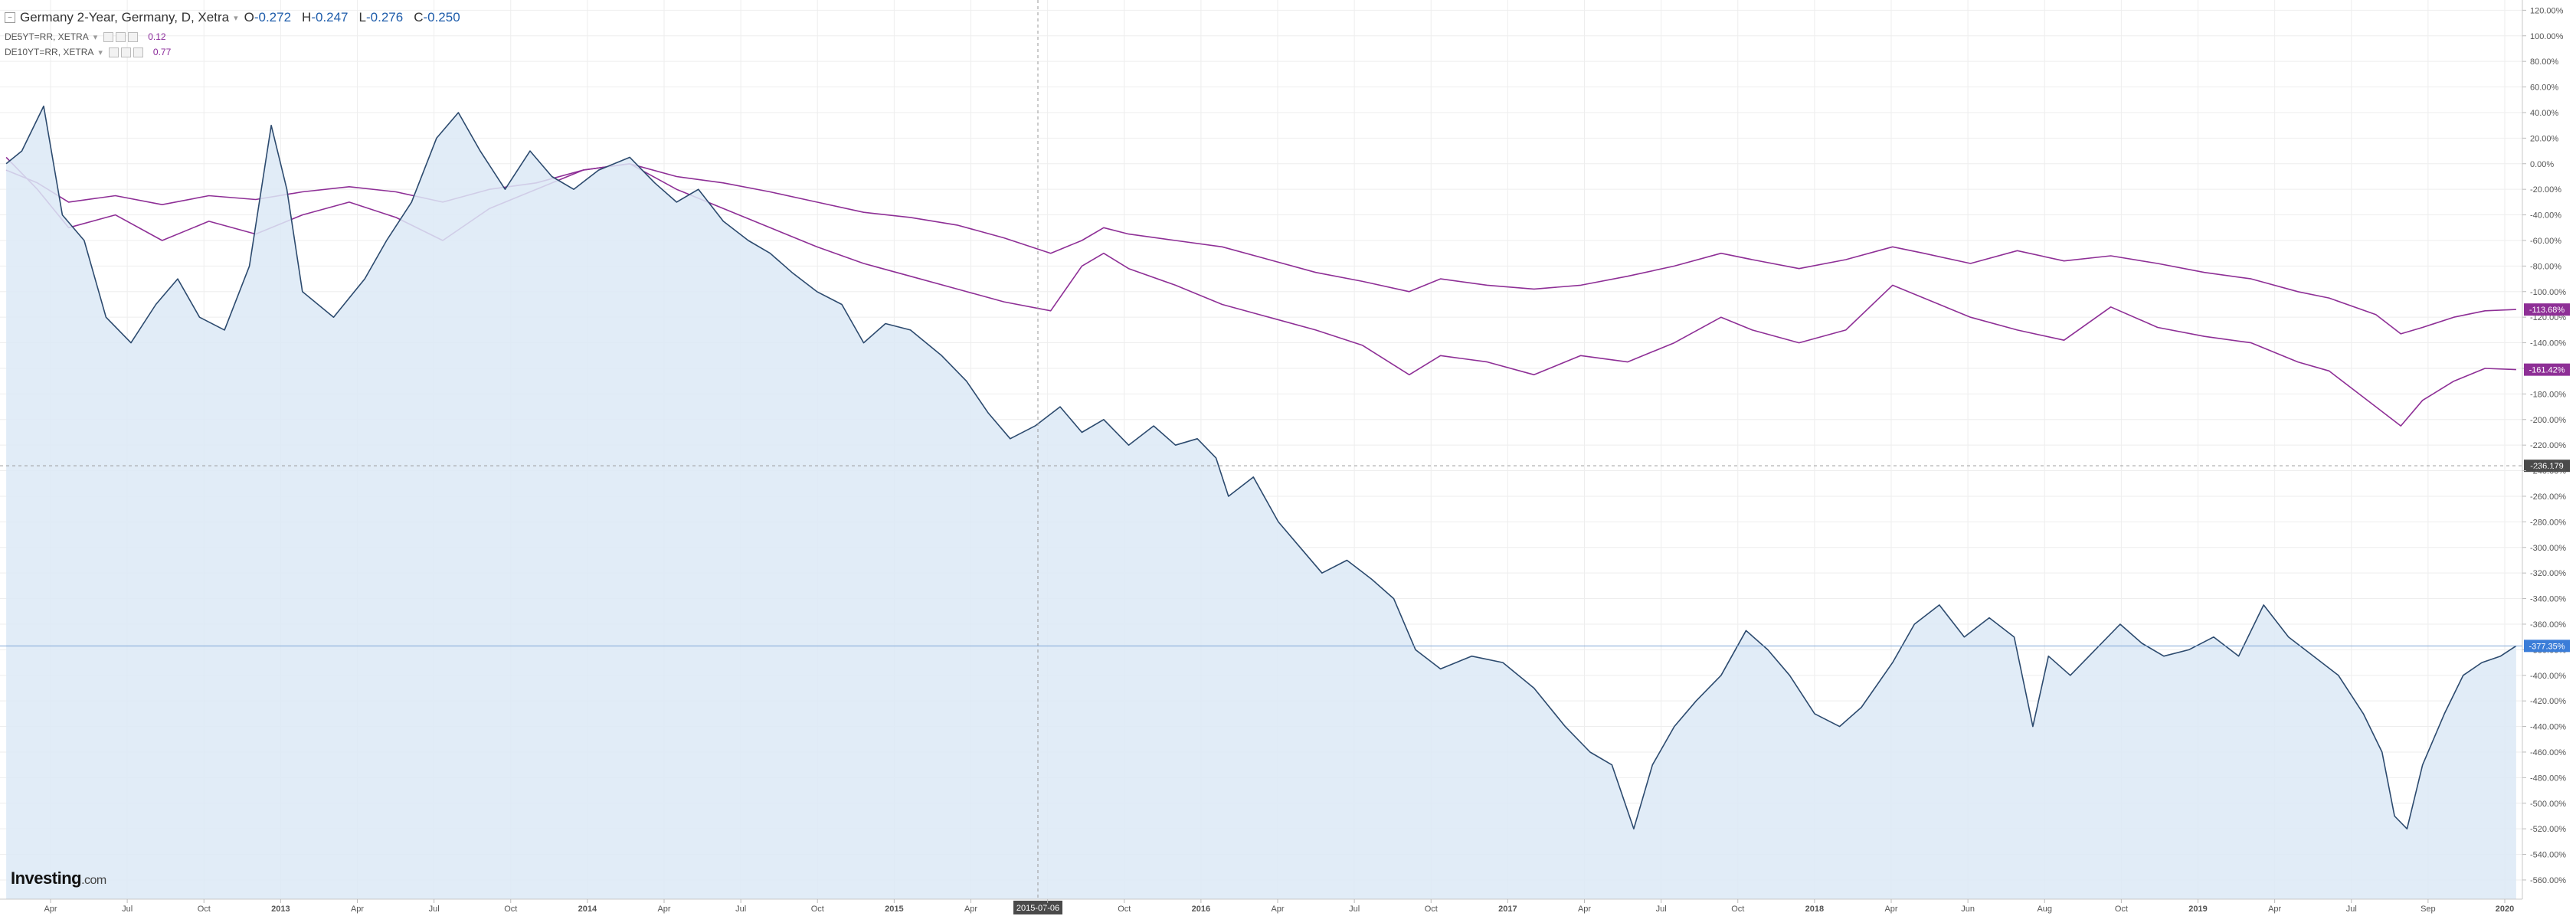  What do you see at coordinates (2544, 138) in the screenshot?
I see `y-tick-label: 20.00%` at bounding box center [2544, 138].